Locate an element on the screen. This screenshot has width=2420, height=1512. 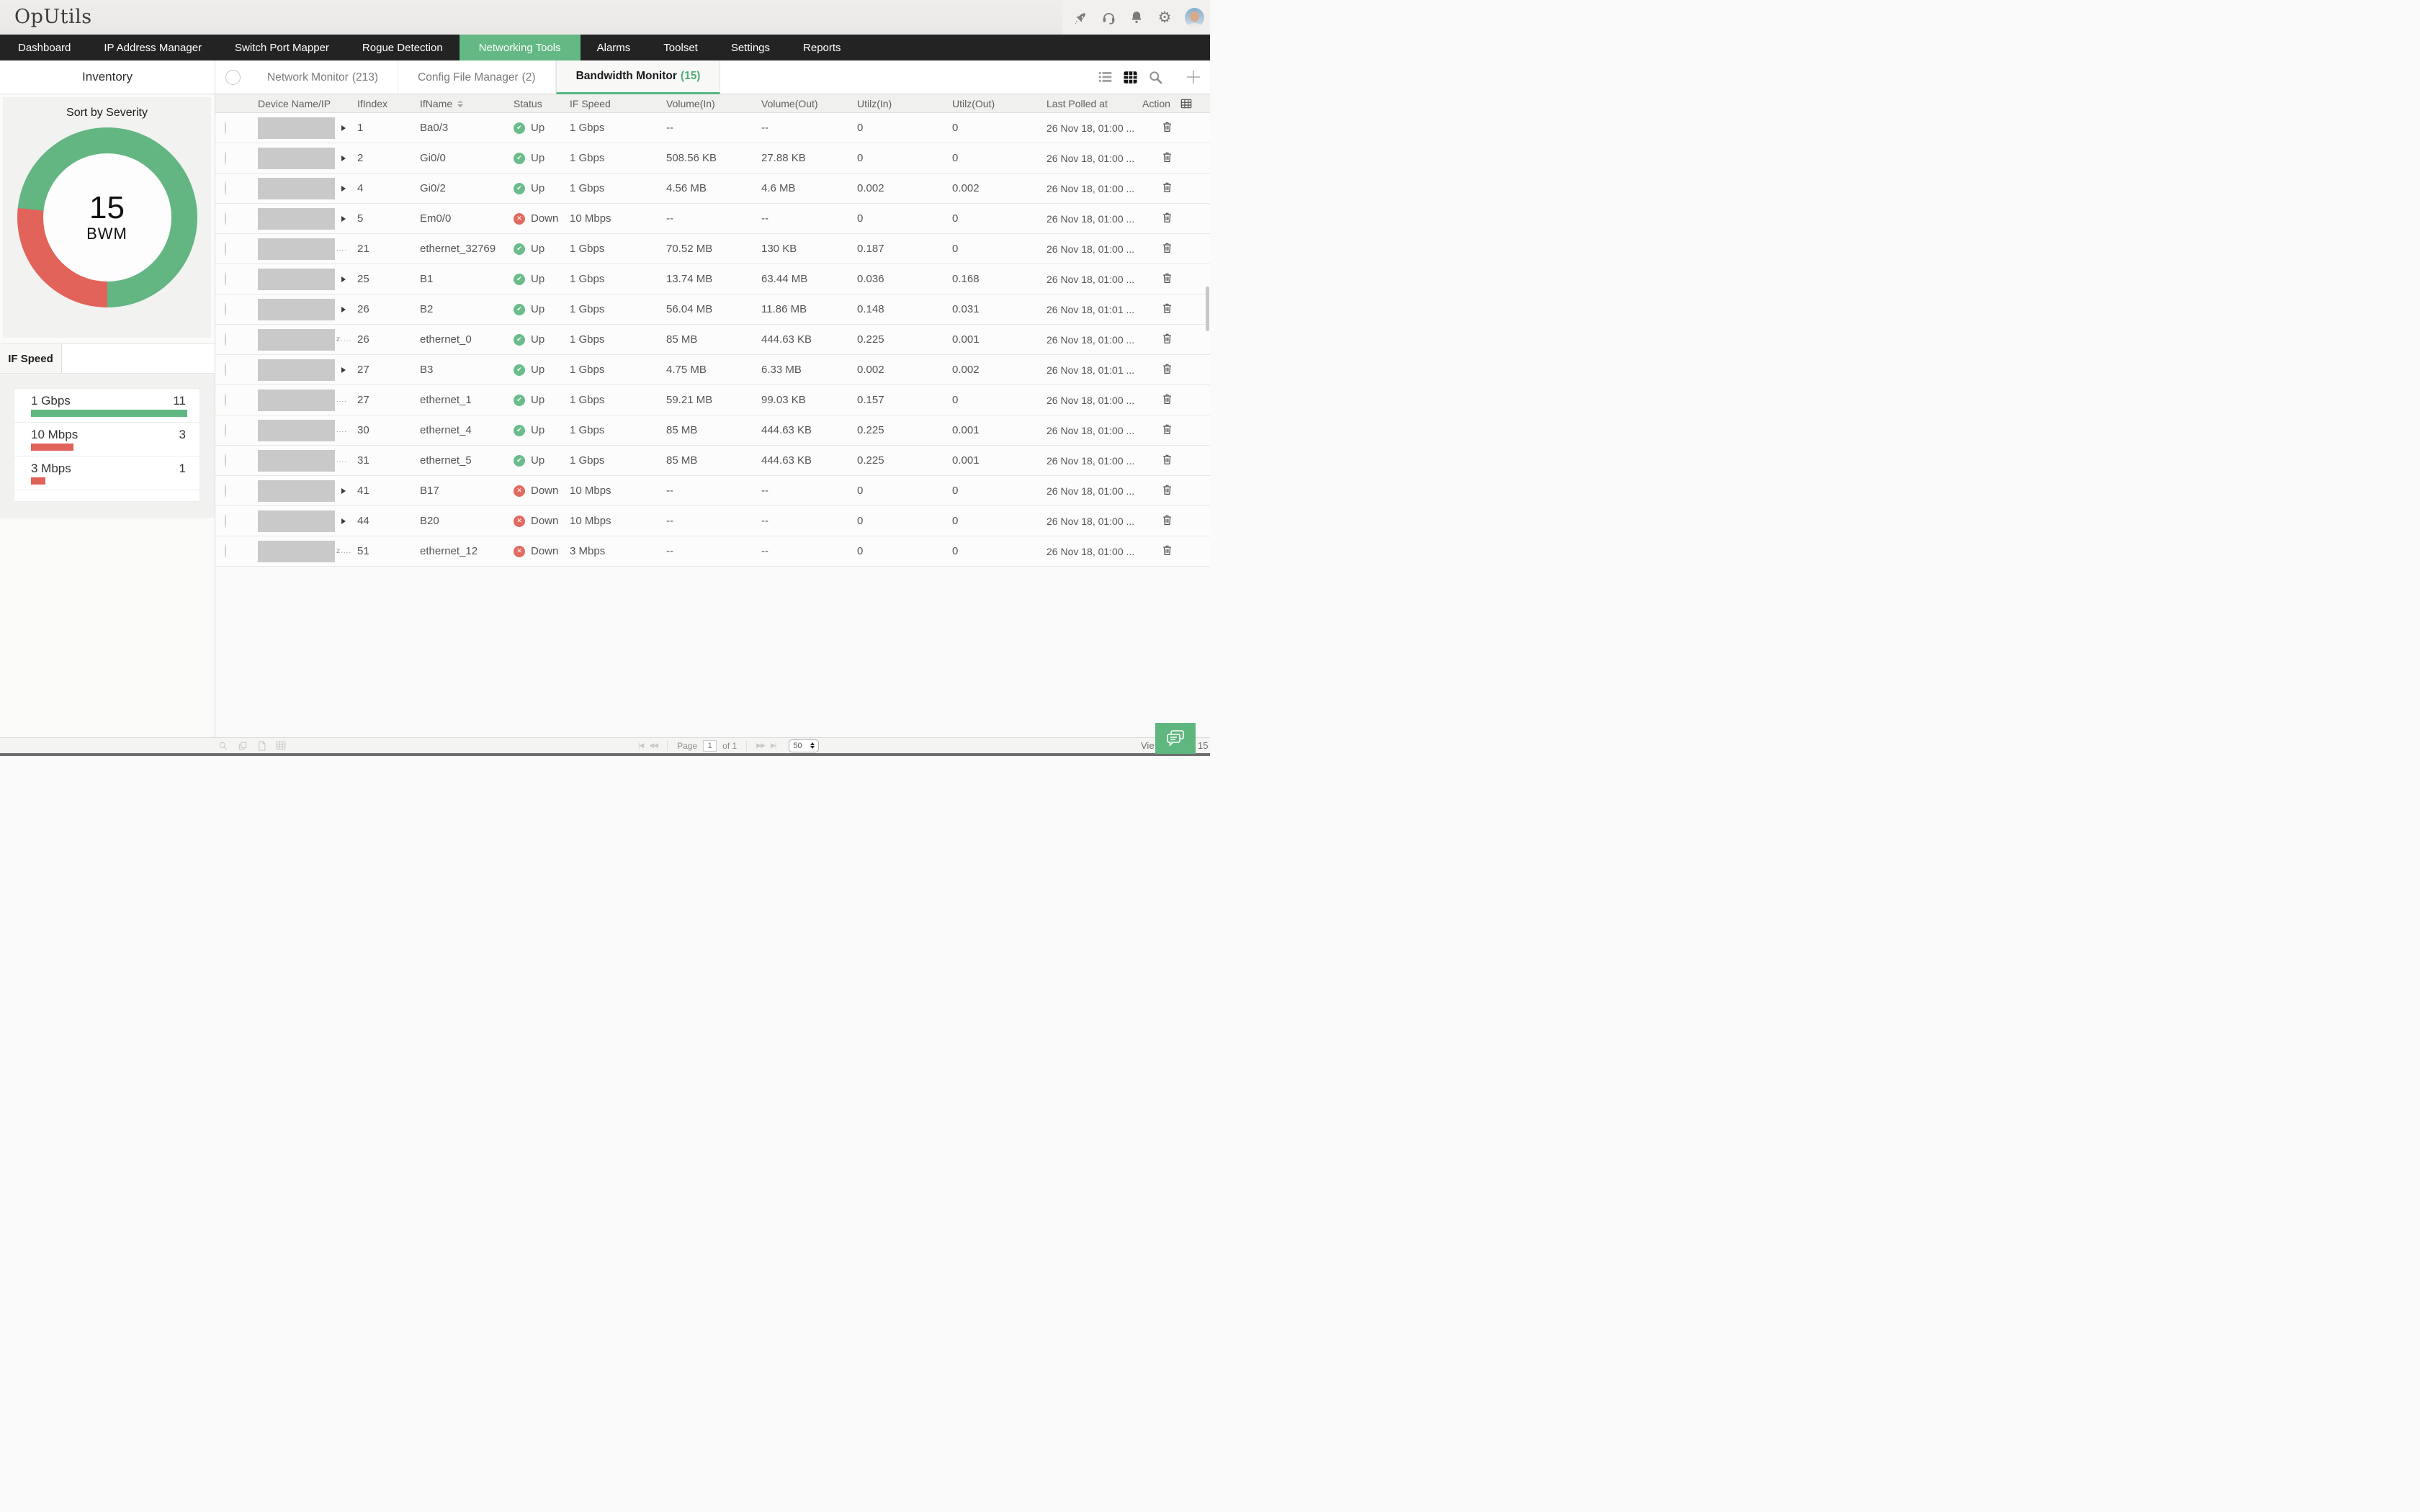
rocket-icon is located at coordinates (1080, 17).